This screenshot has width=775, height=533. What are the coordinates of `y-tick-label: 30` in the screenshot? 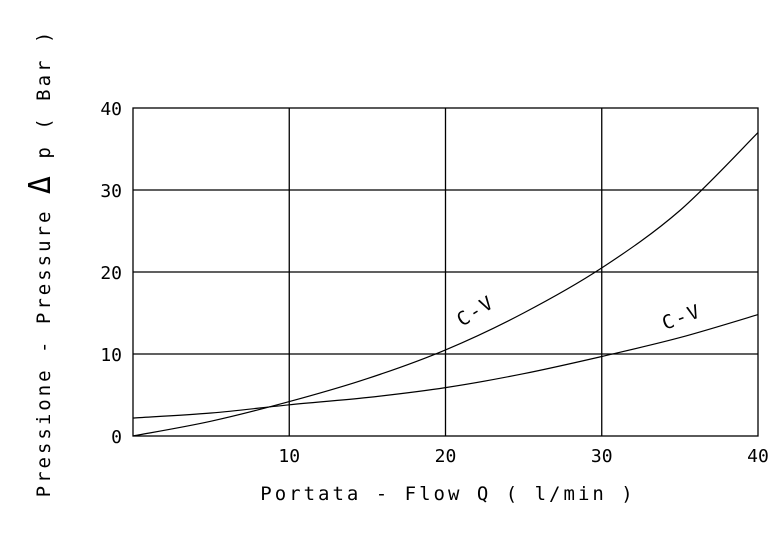 It's located at (111, 191).